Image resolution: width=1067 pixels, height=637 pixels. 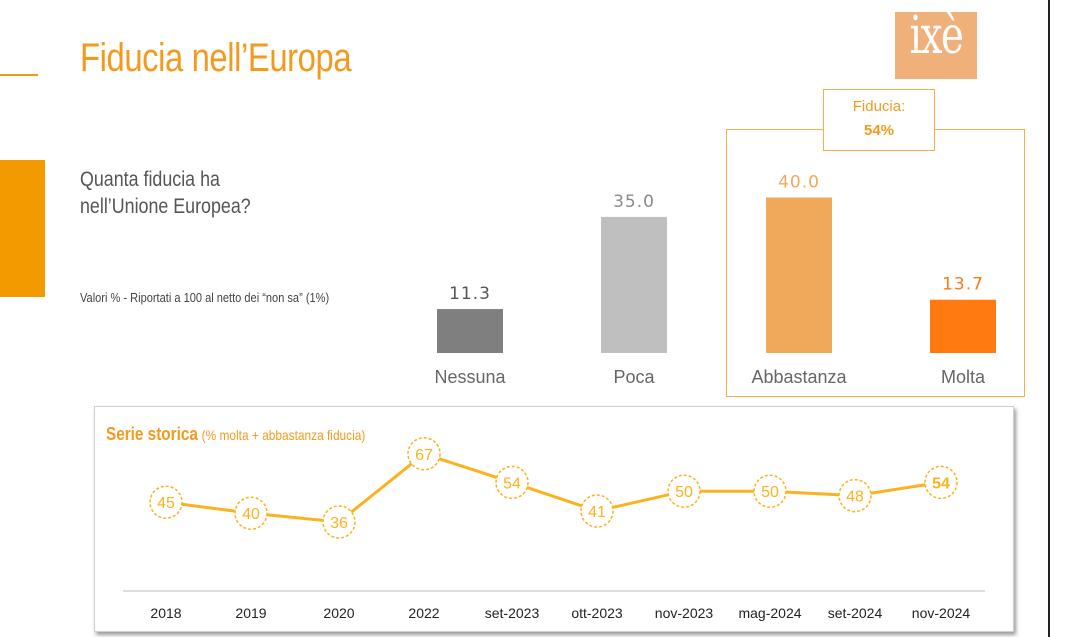 I want to click on series-point-label: 67, so click(x=424, y=455).